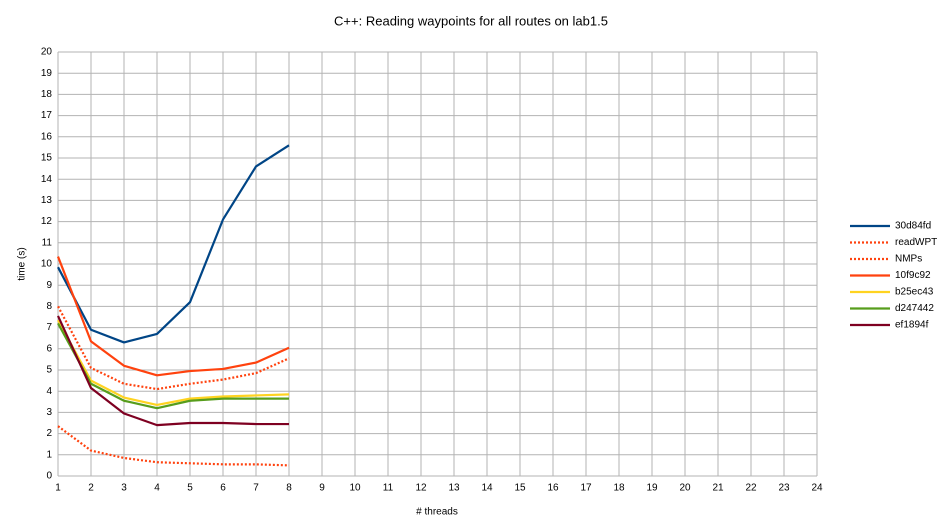  I want to click on x-tick-label: 5, so click(190, 488).